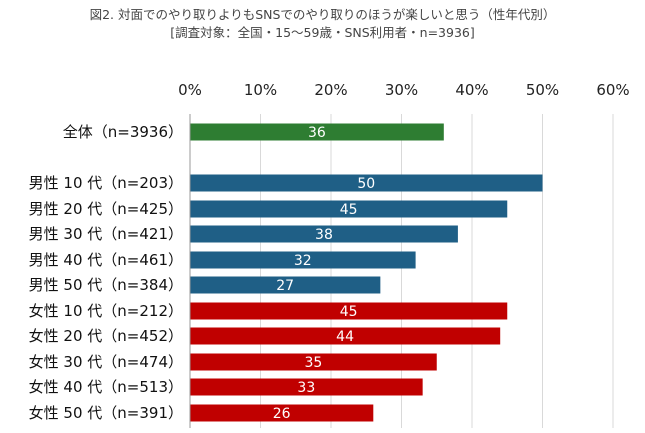  I want to click on category-label: 男性 40 代（n=461）, so click(106, 260).